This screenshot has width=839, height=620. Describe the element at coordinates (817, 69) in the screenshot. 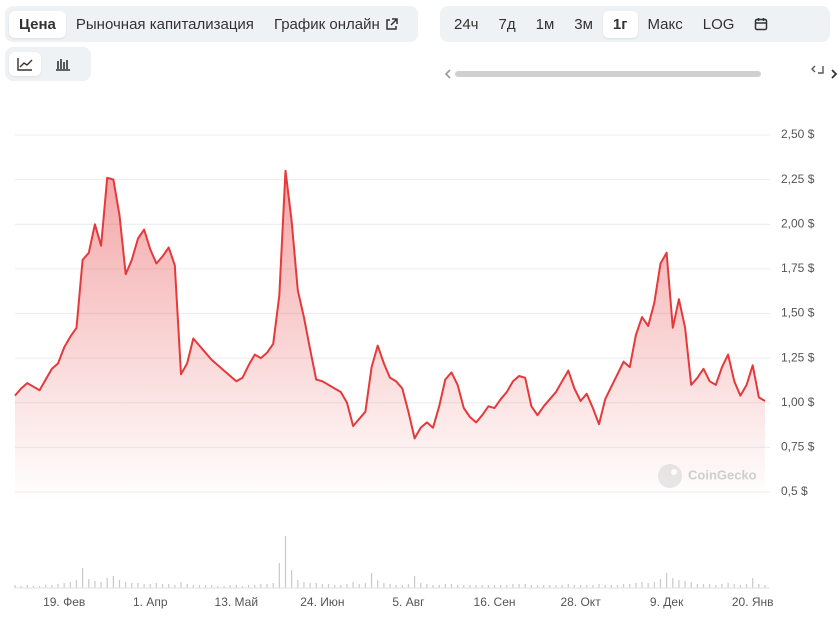

I see `reset-icon` at that location.